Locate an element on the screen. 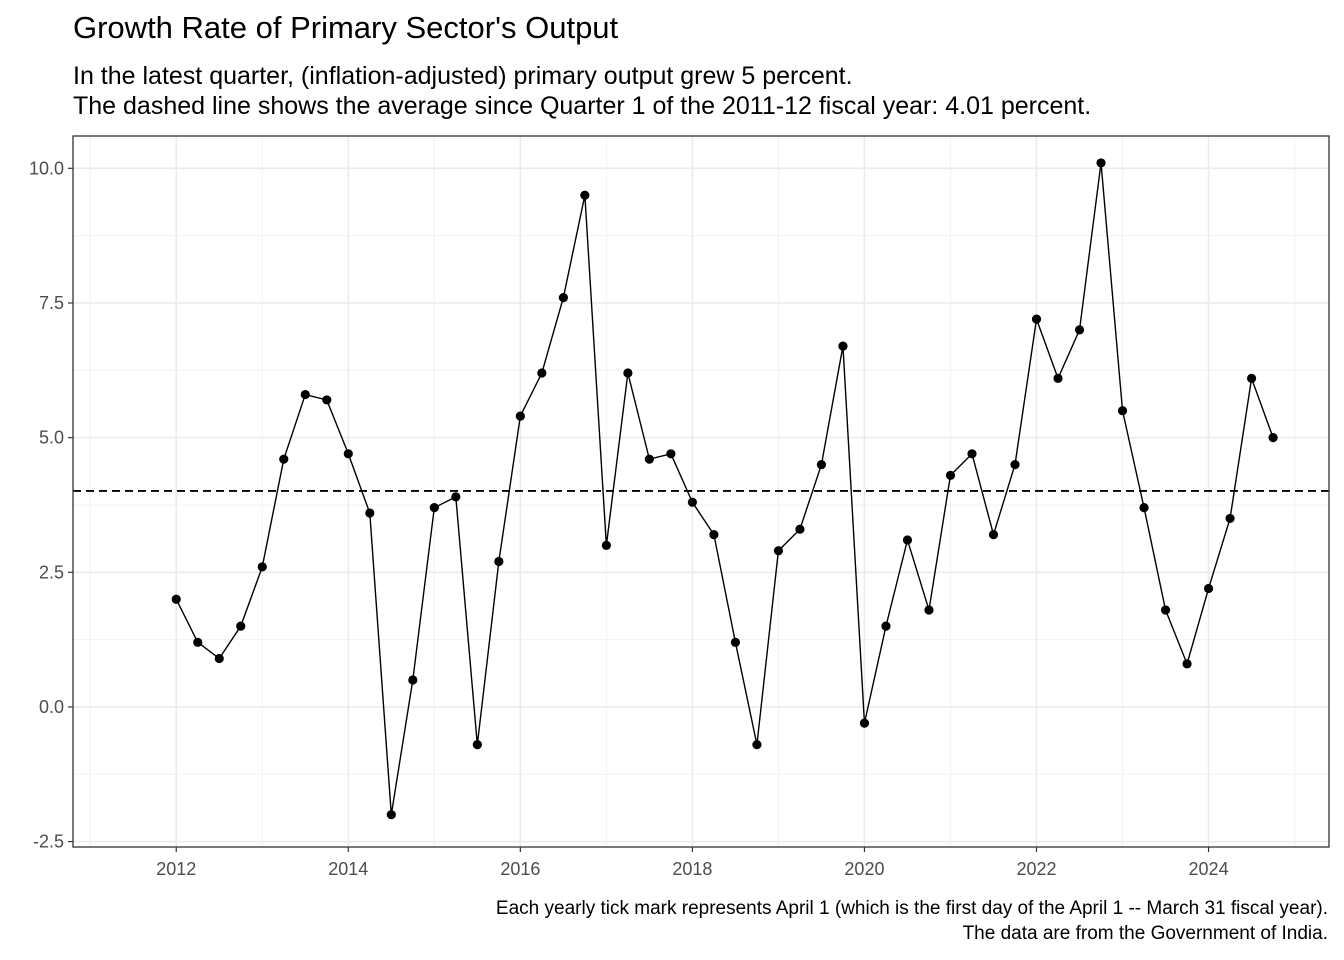 This screenshot has width=1344, height=960. y-tick-label: 10.0 is located at coordinates (46, 168).